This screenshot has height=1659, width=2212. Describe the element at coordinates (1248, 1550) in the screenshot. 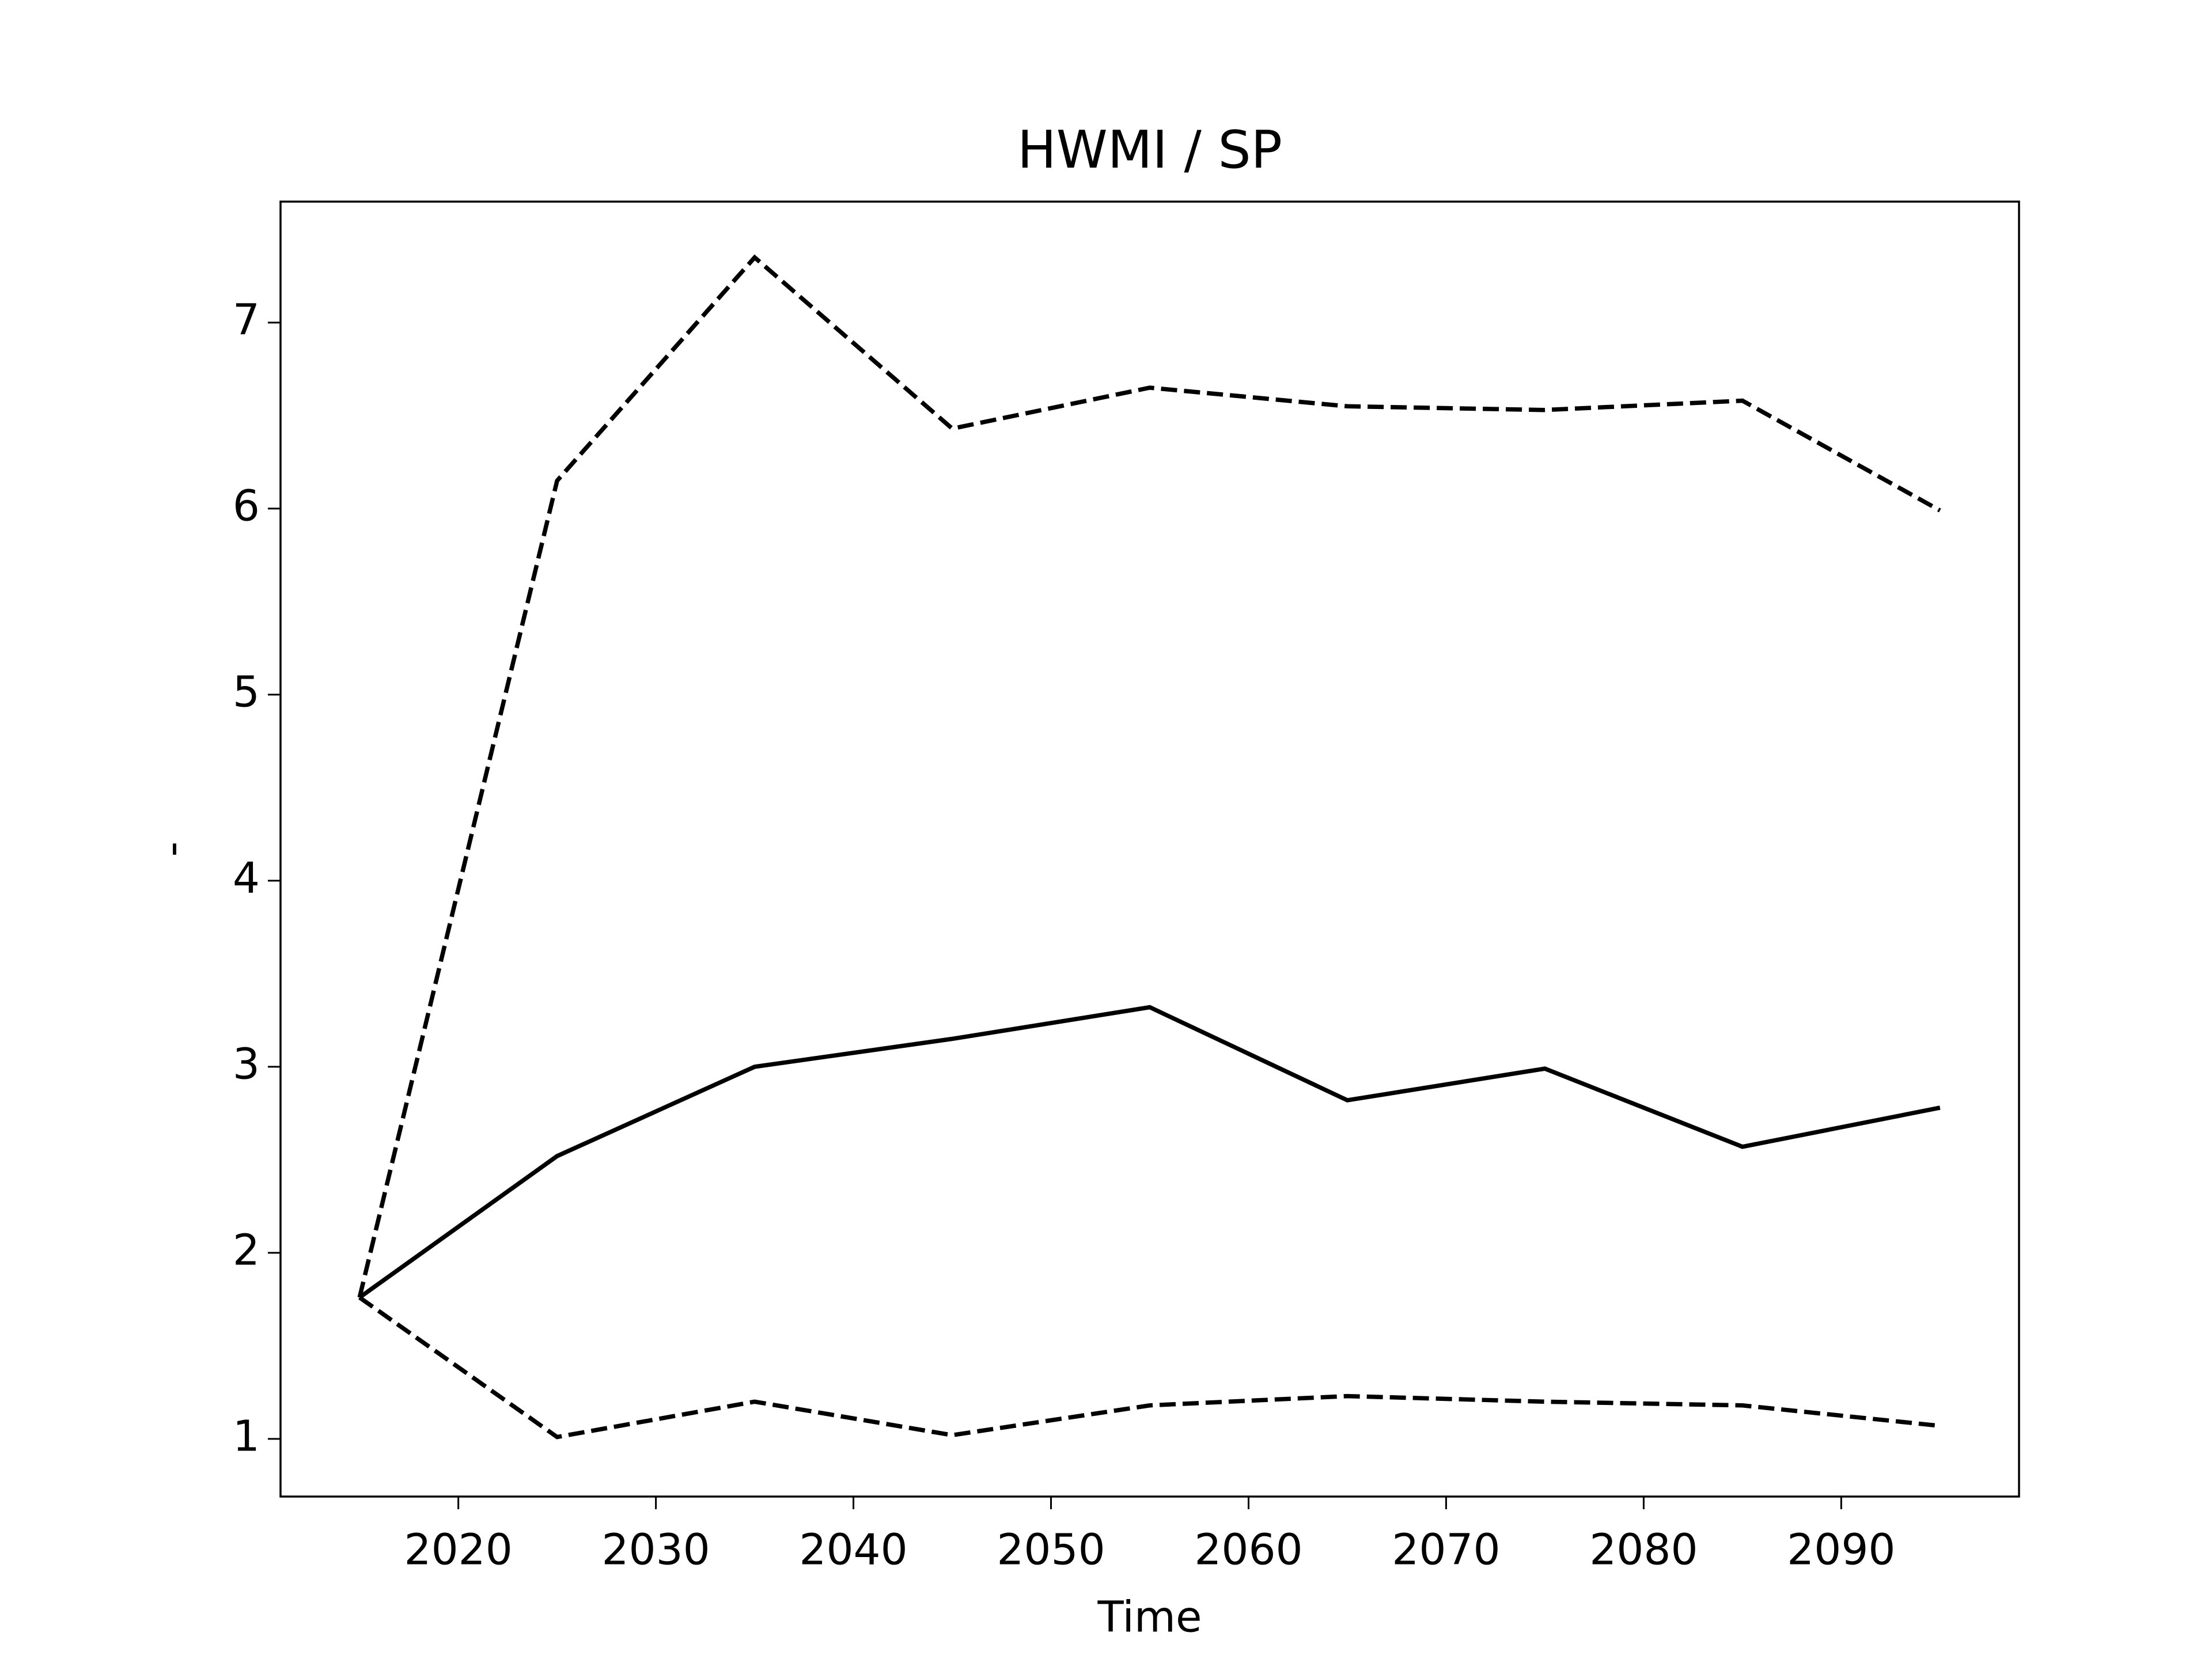

I see `x-tick-label: 2060` at that location.